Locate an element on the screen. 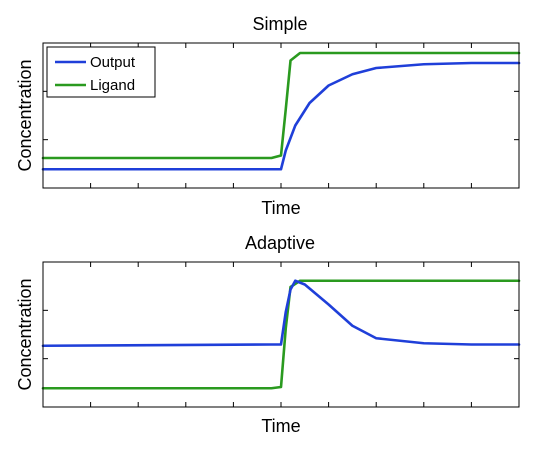  legend-label-ligand: Ligand is located at coordinates (112, 85).